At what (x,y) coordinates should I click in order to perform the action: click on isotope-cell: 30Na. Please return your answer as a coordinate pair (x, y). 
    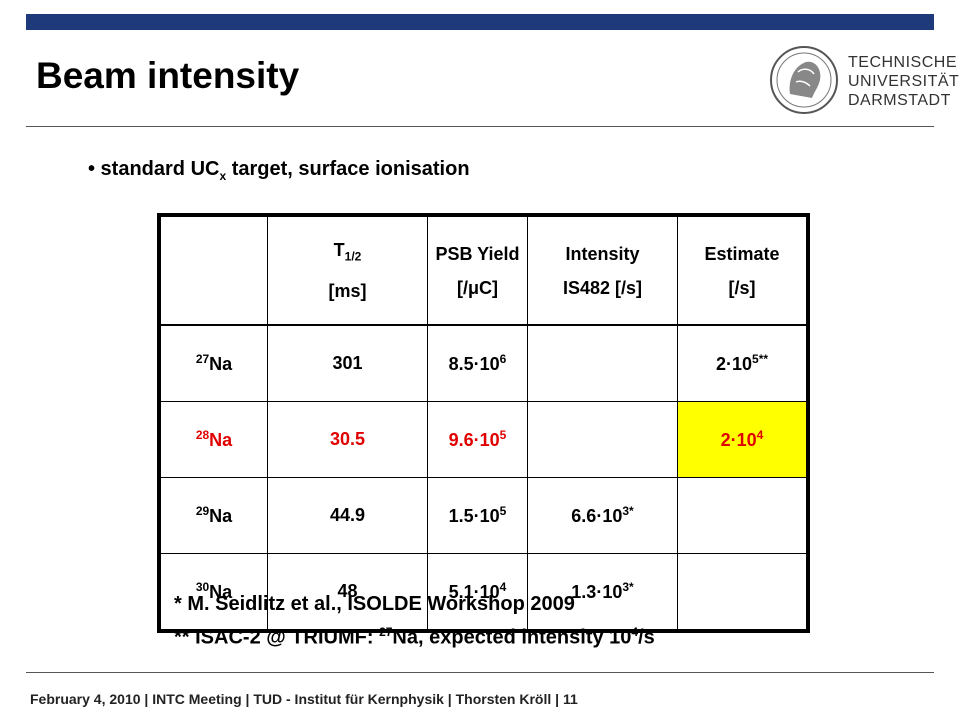
    Looking at the image, I should click on (214, 591).